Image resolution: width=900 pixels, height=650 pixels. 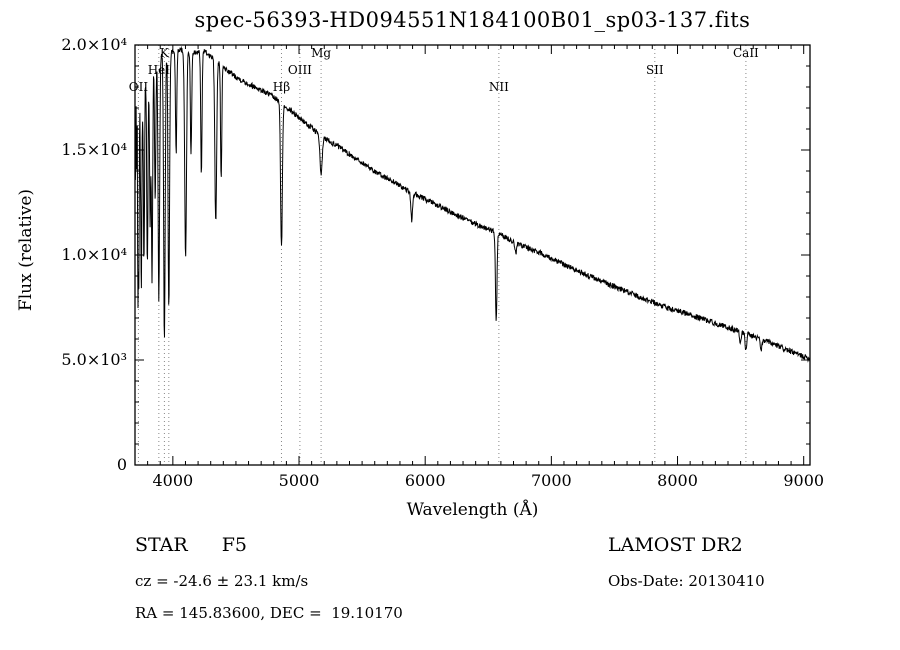 What do you see at coordinates (281, 87) in the screenshot?
I see `marker-label-Hβ: Hβ` at bounding box center [281, 87].